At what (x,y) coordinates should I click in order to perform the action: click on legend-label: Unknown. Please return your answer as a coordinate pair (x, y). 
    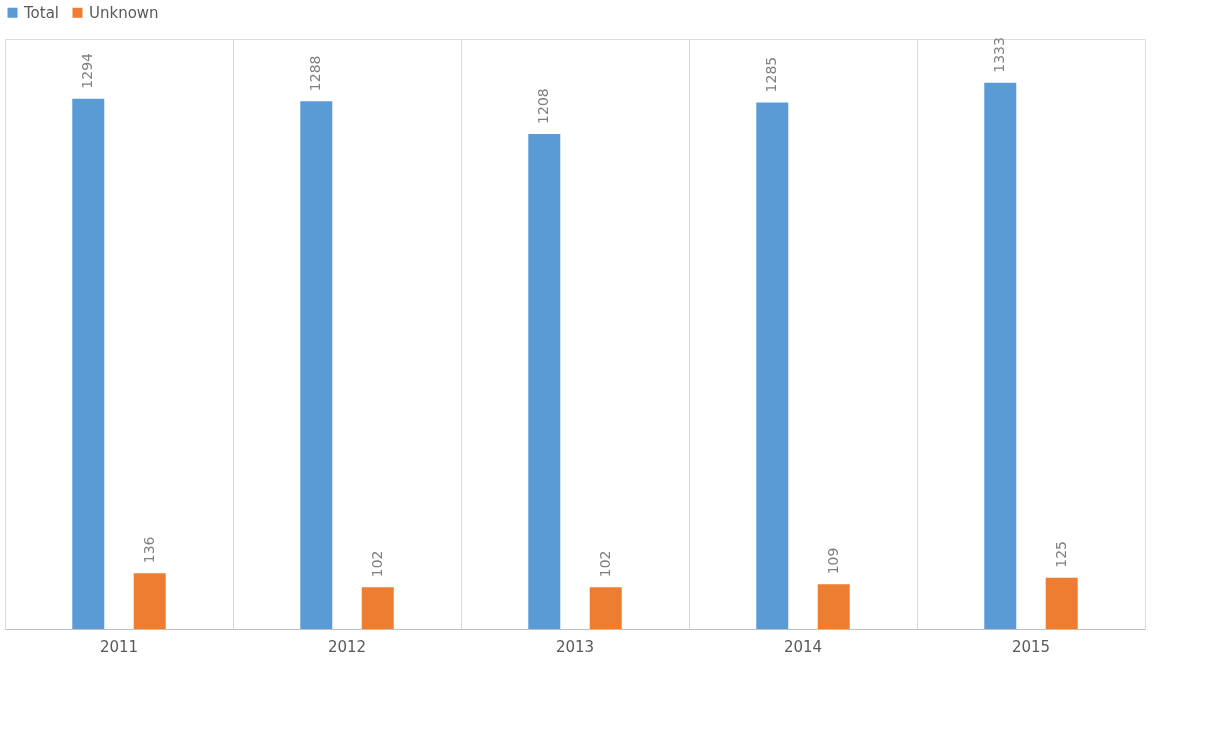
    Looking at the image, I should click on (124, 12).